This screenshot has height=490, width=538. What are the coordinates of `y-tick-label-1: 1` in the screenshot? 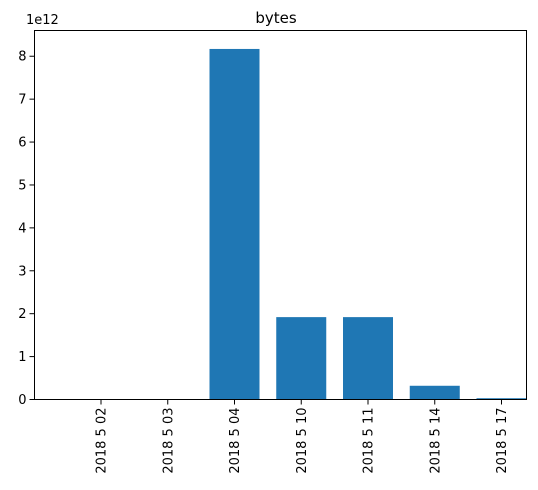 It's located at (22, 357).